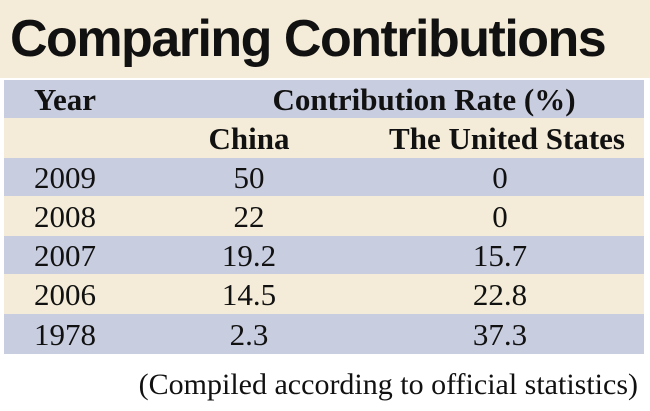 This screenshot has width=650, height=411. I want to click on china-cell: 50, so click(249, 177).